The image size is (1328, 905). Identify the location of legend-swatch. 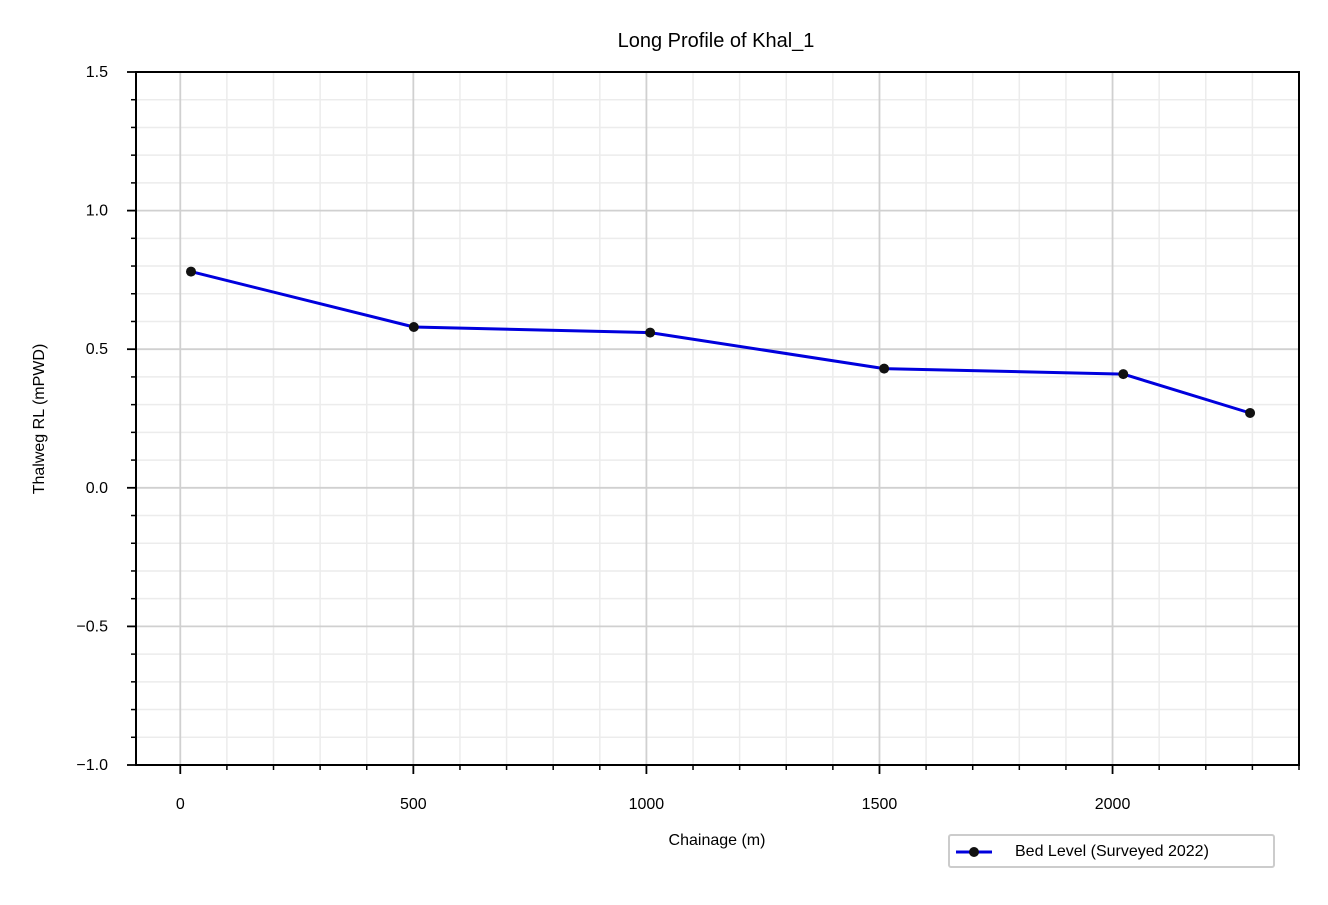
(974, 852).